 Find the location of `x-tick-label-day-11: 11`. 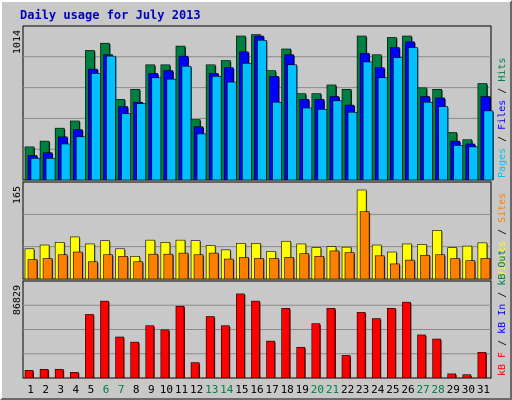

x-tick-label-day-11: 11 is located at coordinates (181, 389).